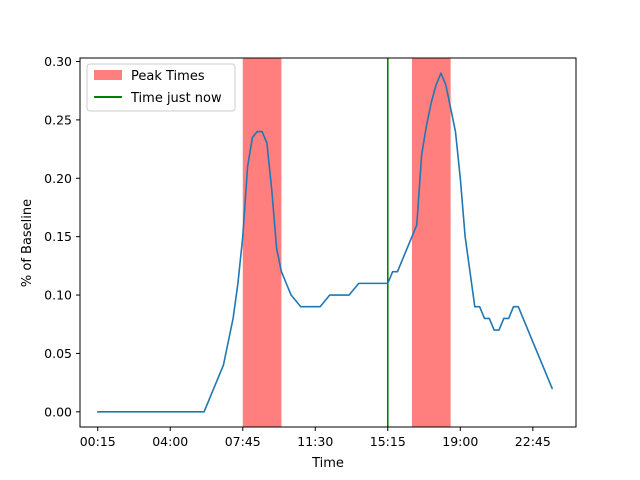 This screenshot has width=640, height=480. Describe the element at coordinates (327, 463) in the screenshot. I see `x-axis-label: Time` at that location.